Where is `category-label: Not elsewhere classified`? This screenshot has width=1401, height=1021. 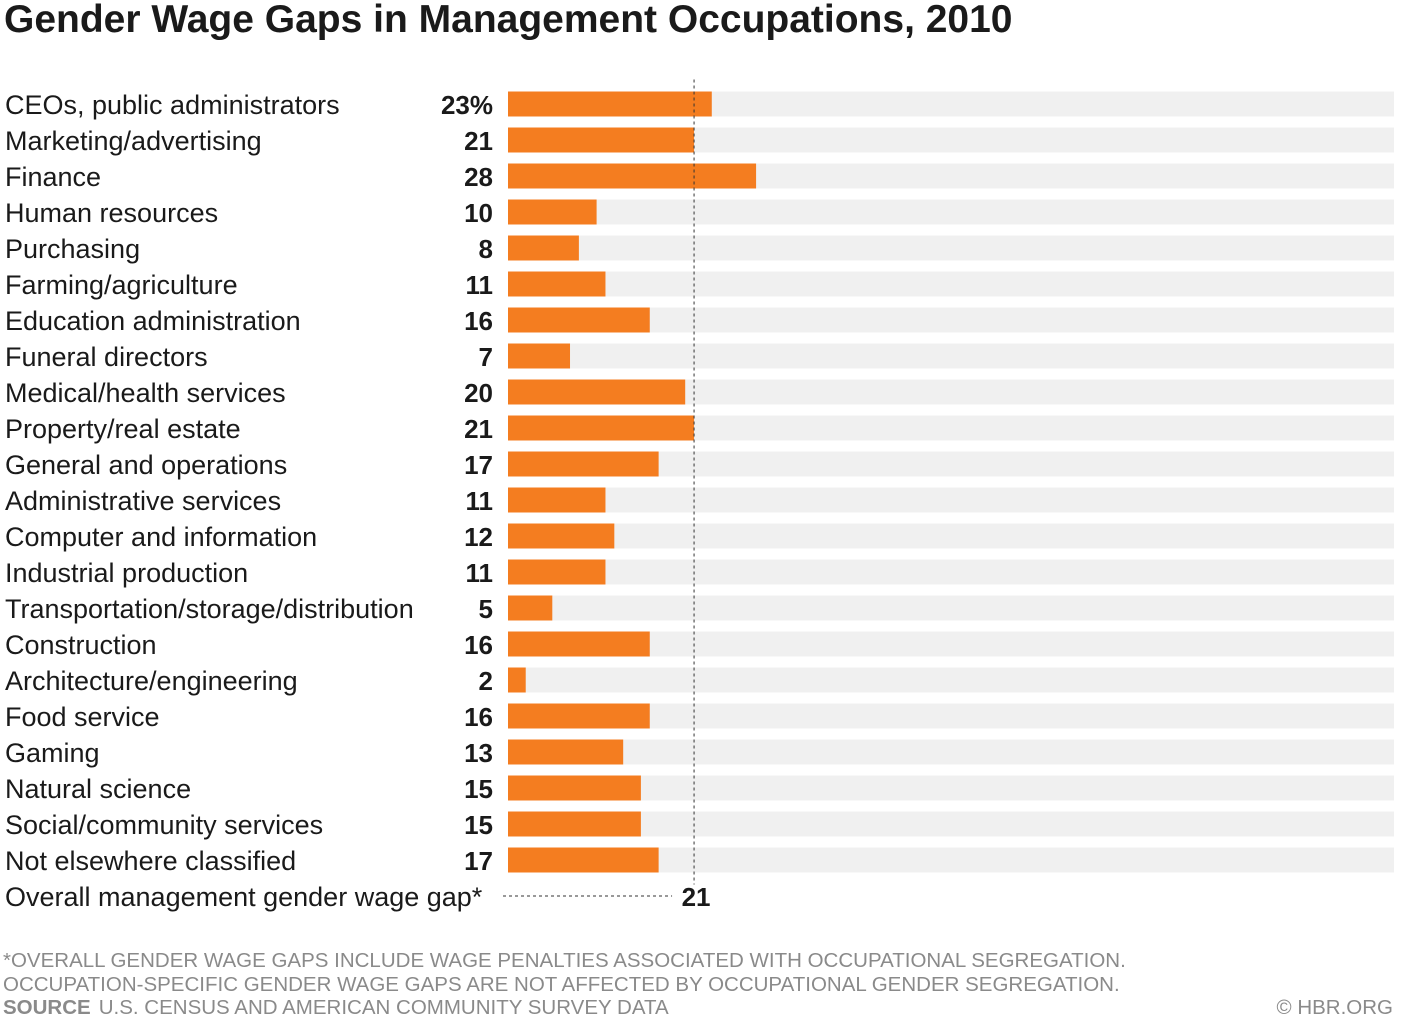 category-label: Not elsewhere classified is located at coordinates (150, 861).